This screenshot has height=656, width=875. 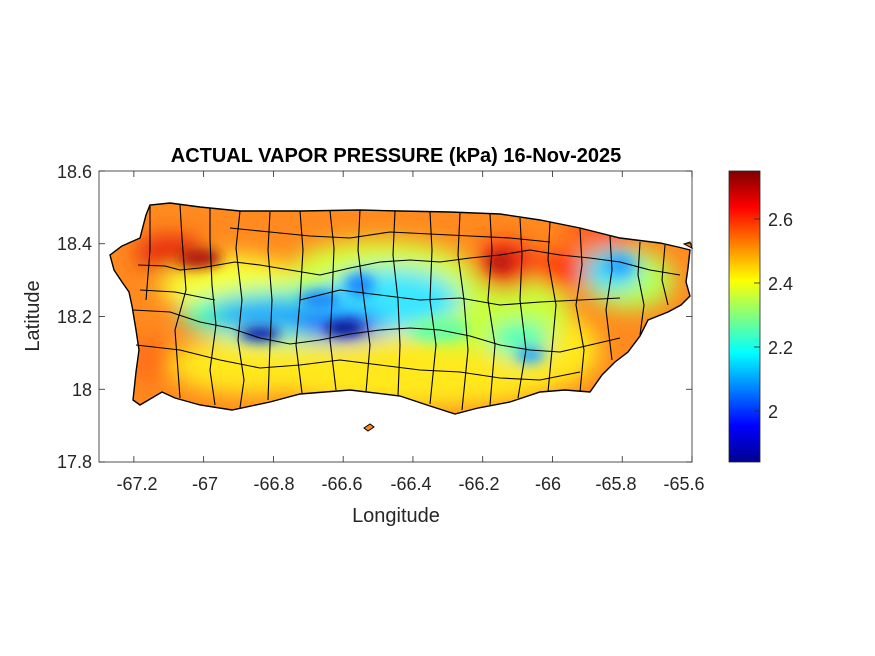 What do you see at coordinates (744, 316) in the screenshot?
I see `colorbar` at bounding box center [744, 316].